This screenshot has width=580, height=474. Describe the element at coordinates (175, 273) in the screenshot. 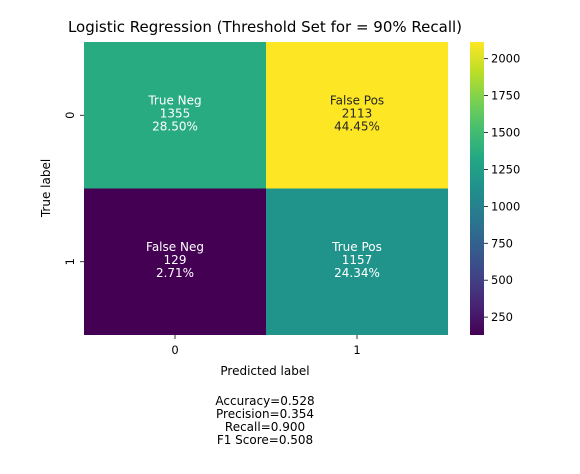

I see `cell-percent-label: 2.71%` at that location.